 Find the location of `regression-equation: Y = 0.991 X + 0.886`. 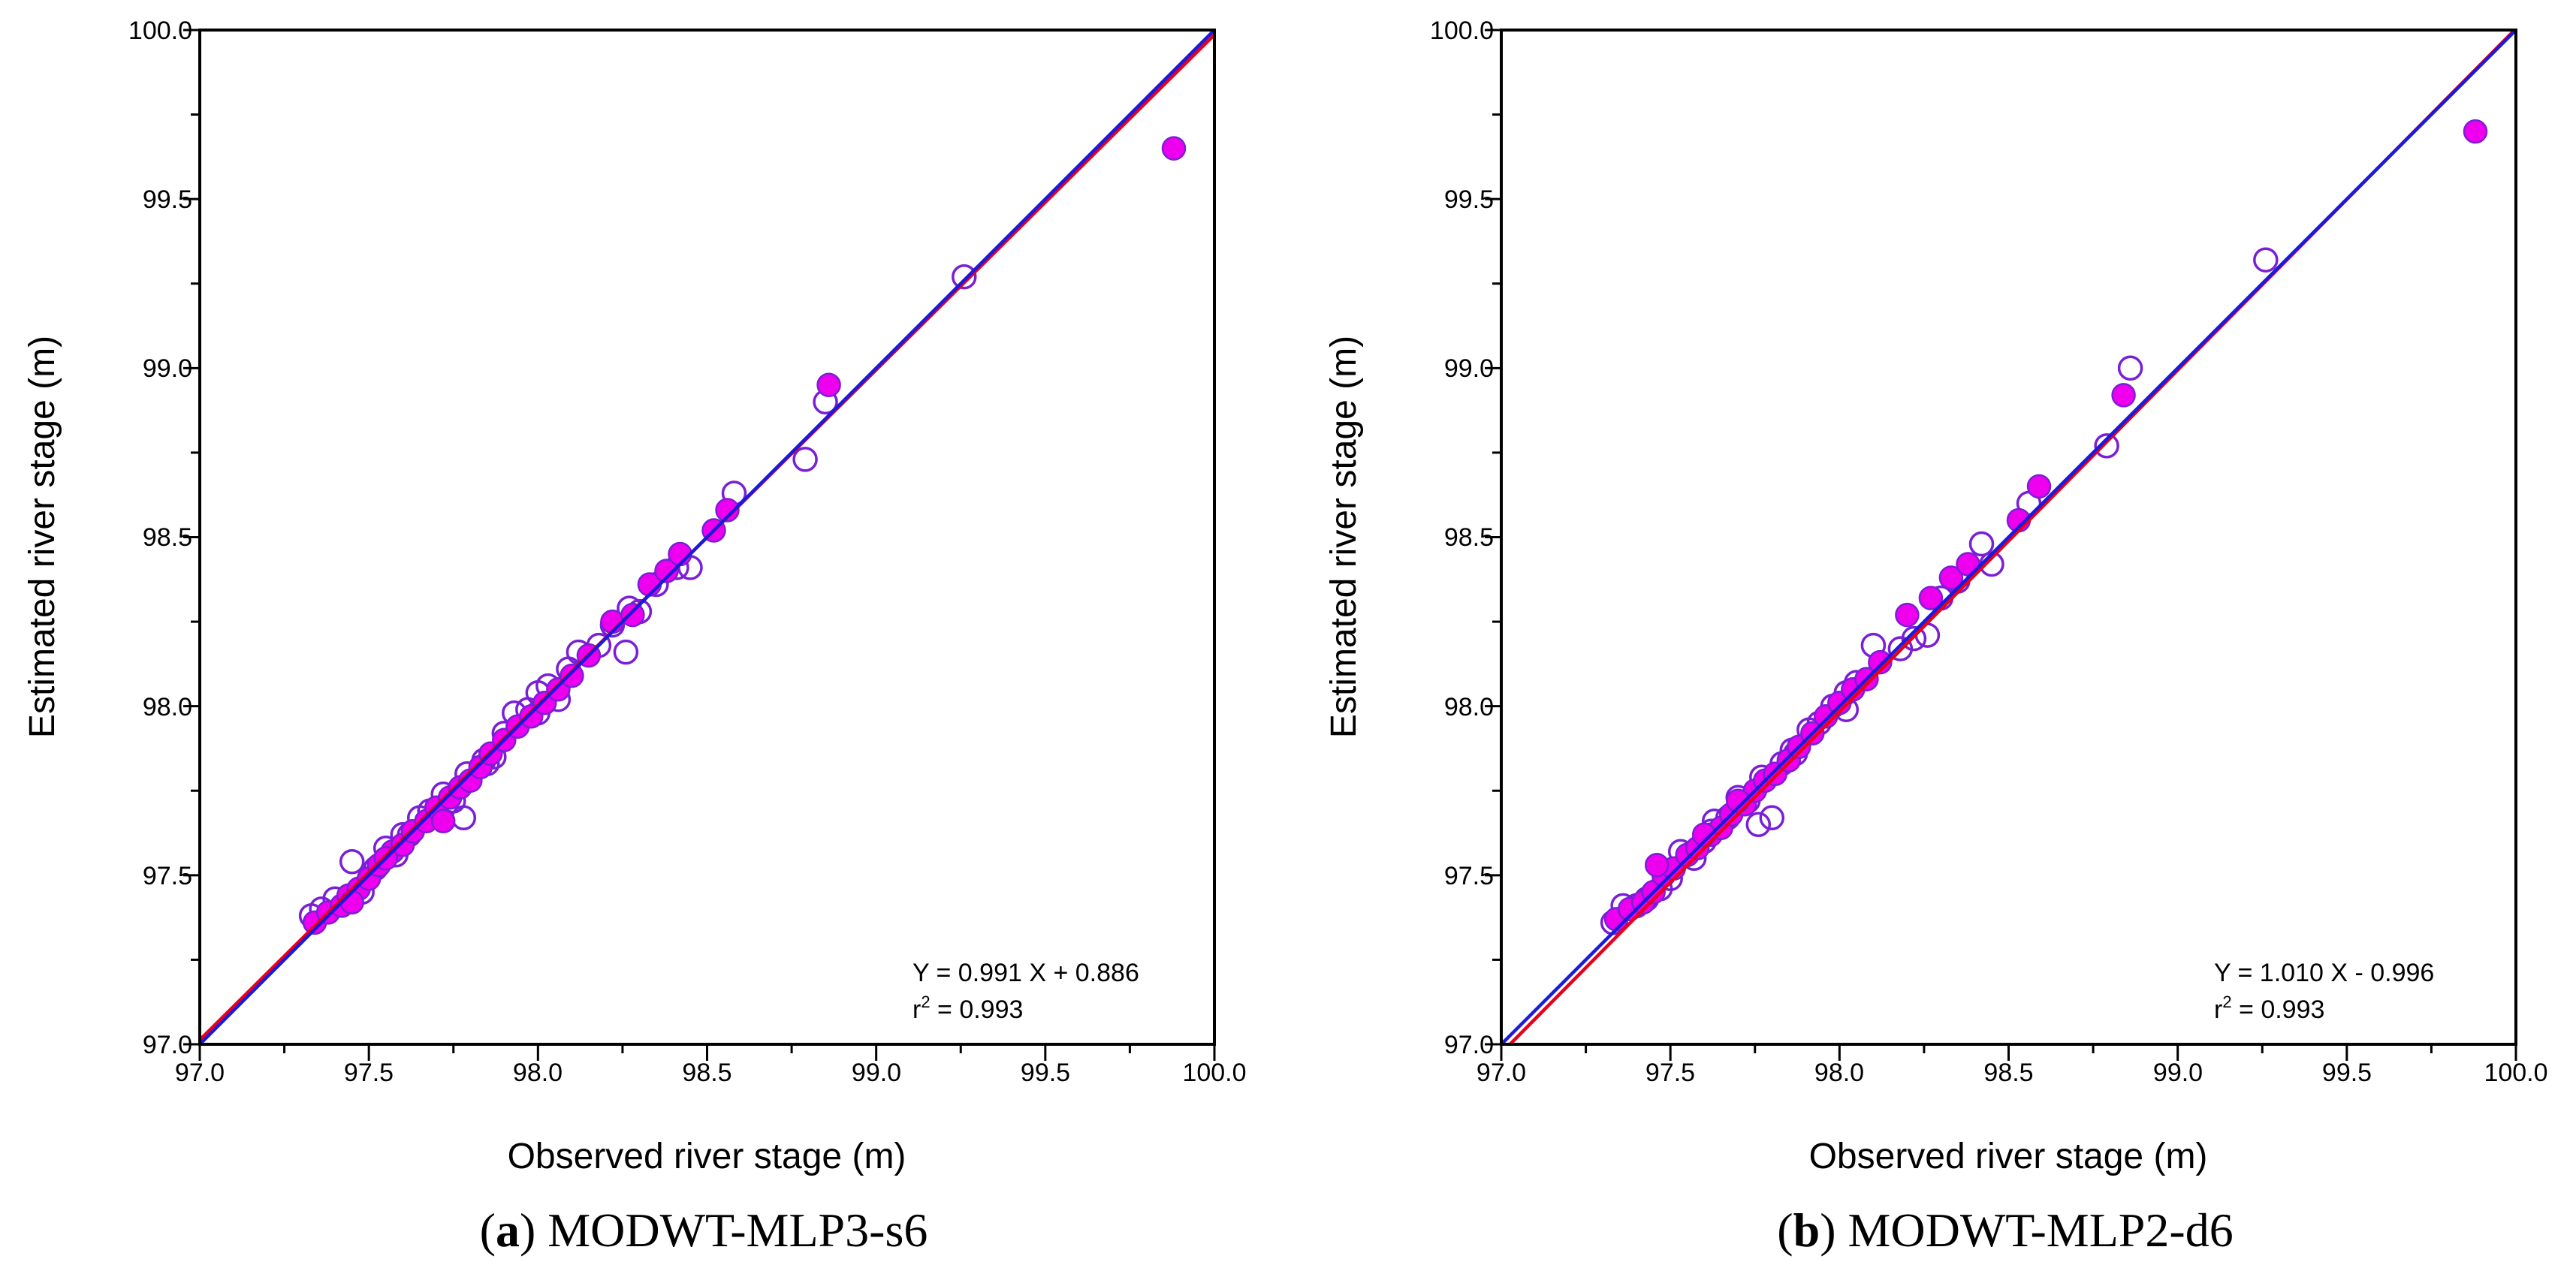

regression-equation: Y = 0.991 X + 0.886 is located at coordinates (1025, 973).